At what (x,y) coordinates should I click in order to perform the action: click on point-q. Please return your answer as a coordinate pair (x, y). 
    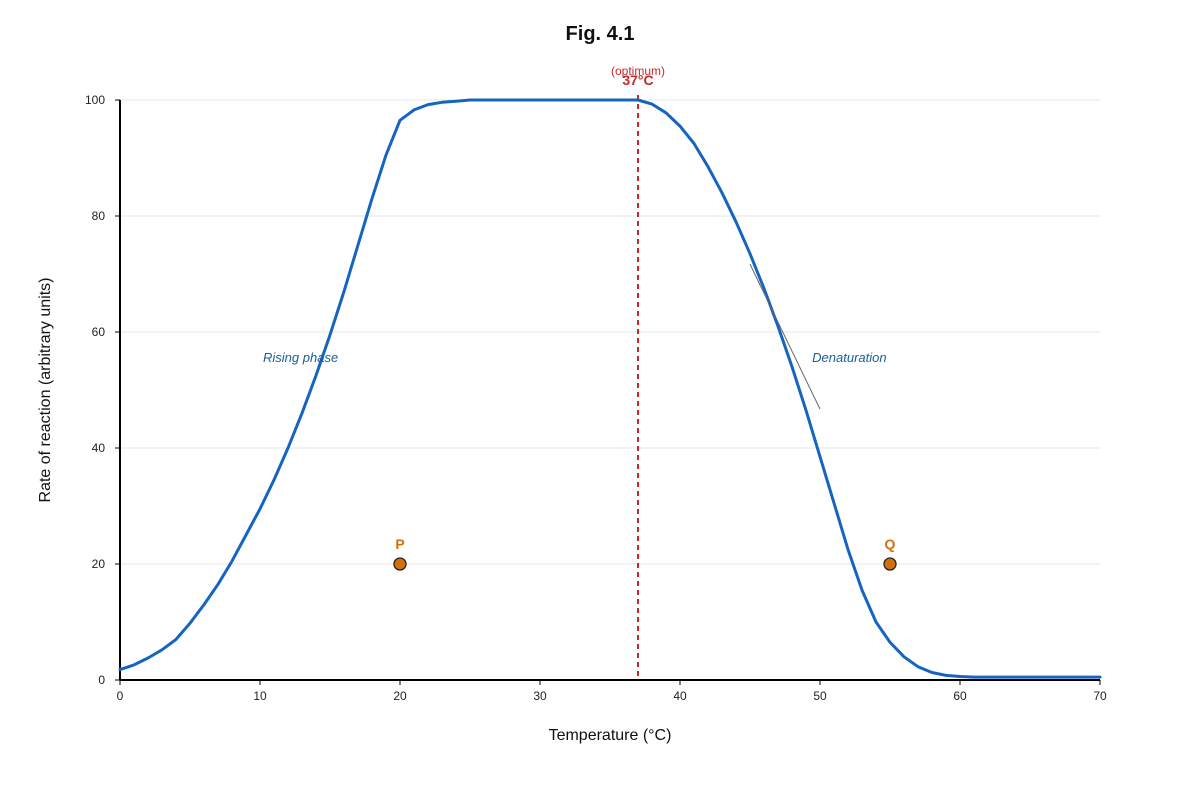
    Looking at the image, I should click on (890, 564).